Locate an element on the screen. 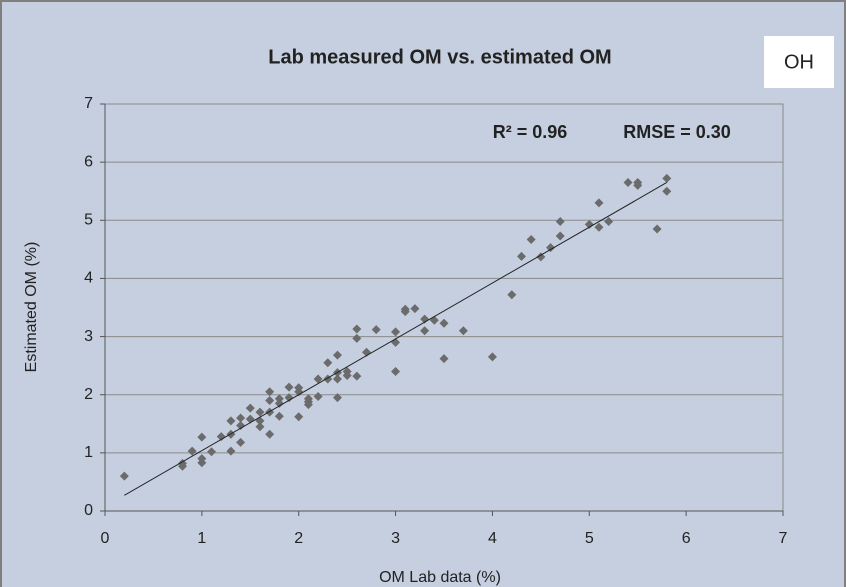 This screenshot has height=587, width=846. y-tick-label: 7 is located at coordinates (88, 103).